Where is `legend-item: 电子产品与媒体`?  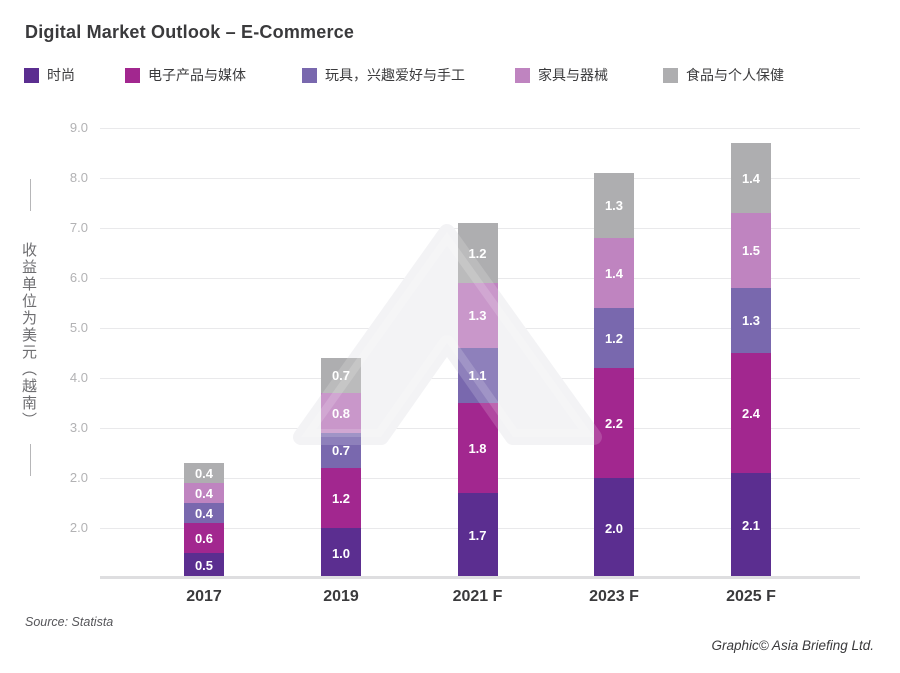 legend-item: 电子产品与媒体 is located at coordinates (185, 75).